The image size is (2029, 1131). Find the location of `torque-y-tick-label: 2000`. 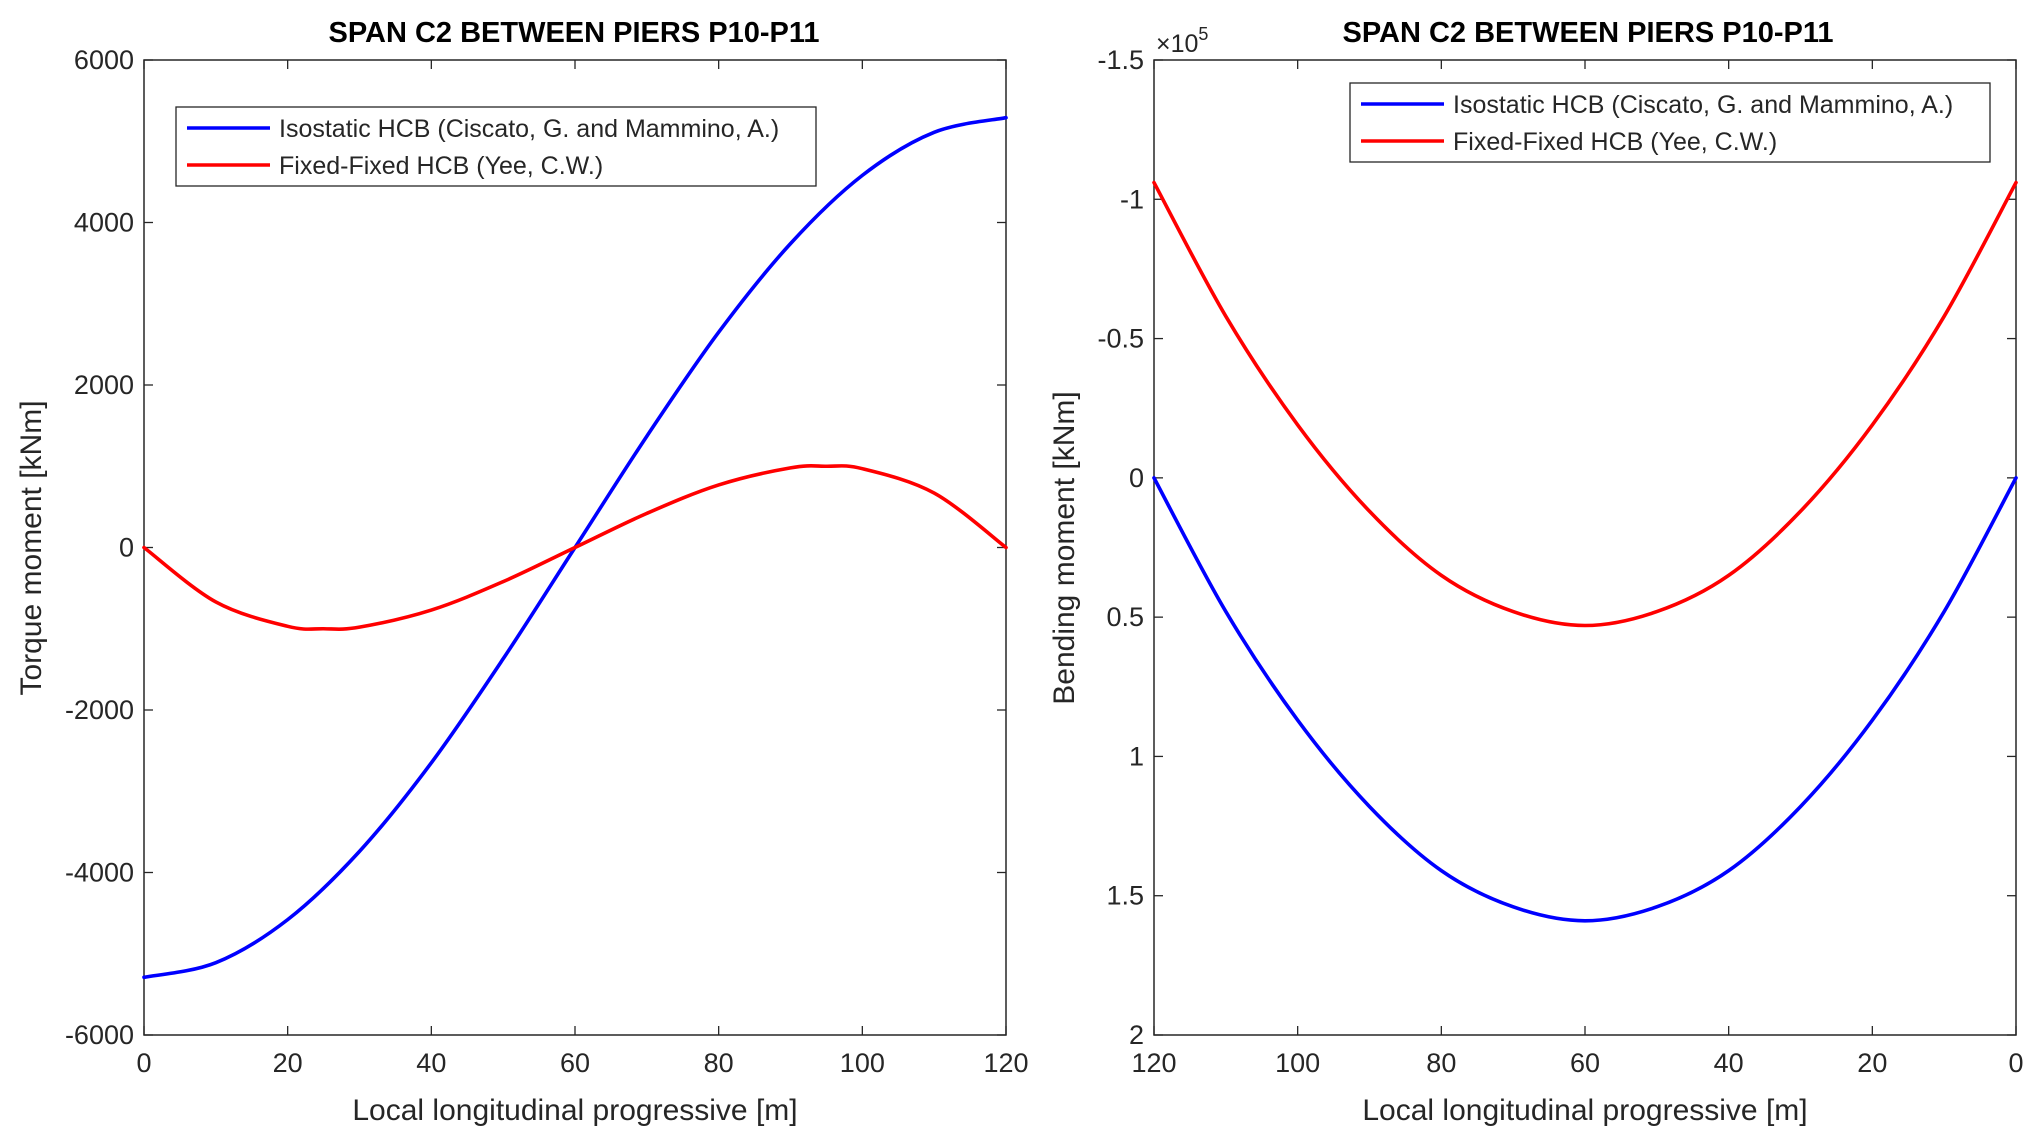

torque-y-tick-label: 2000 is located at coordinates (104, 385).